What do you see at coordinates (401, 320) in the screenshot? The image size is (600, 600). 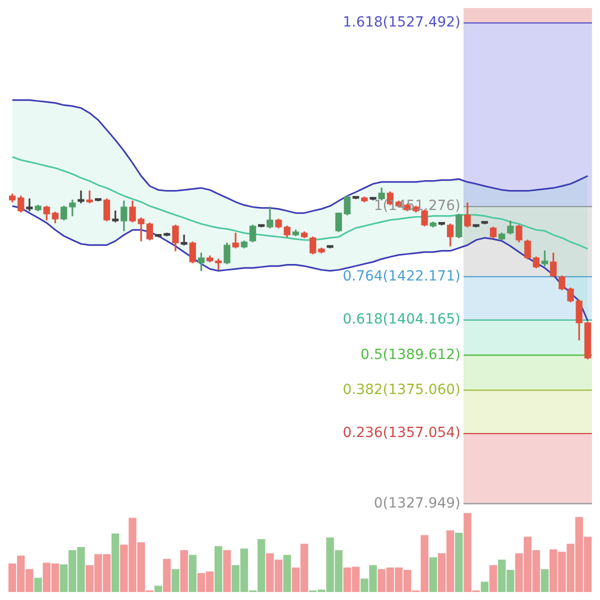 I see `ref-line-label: 0.618(1404.165)` at bounding box center [401, 320].